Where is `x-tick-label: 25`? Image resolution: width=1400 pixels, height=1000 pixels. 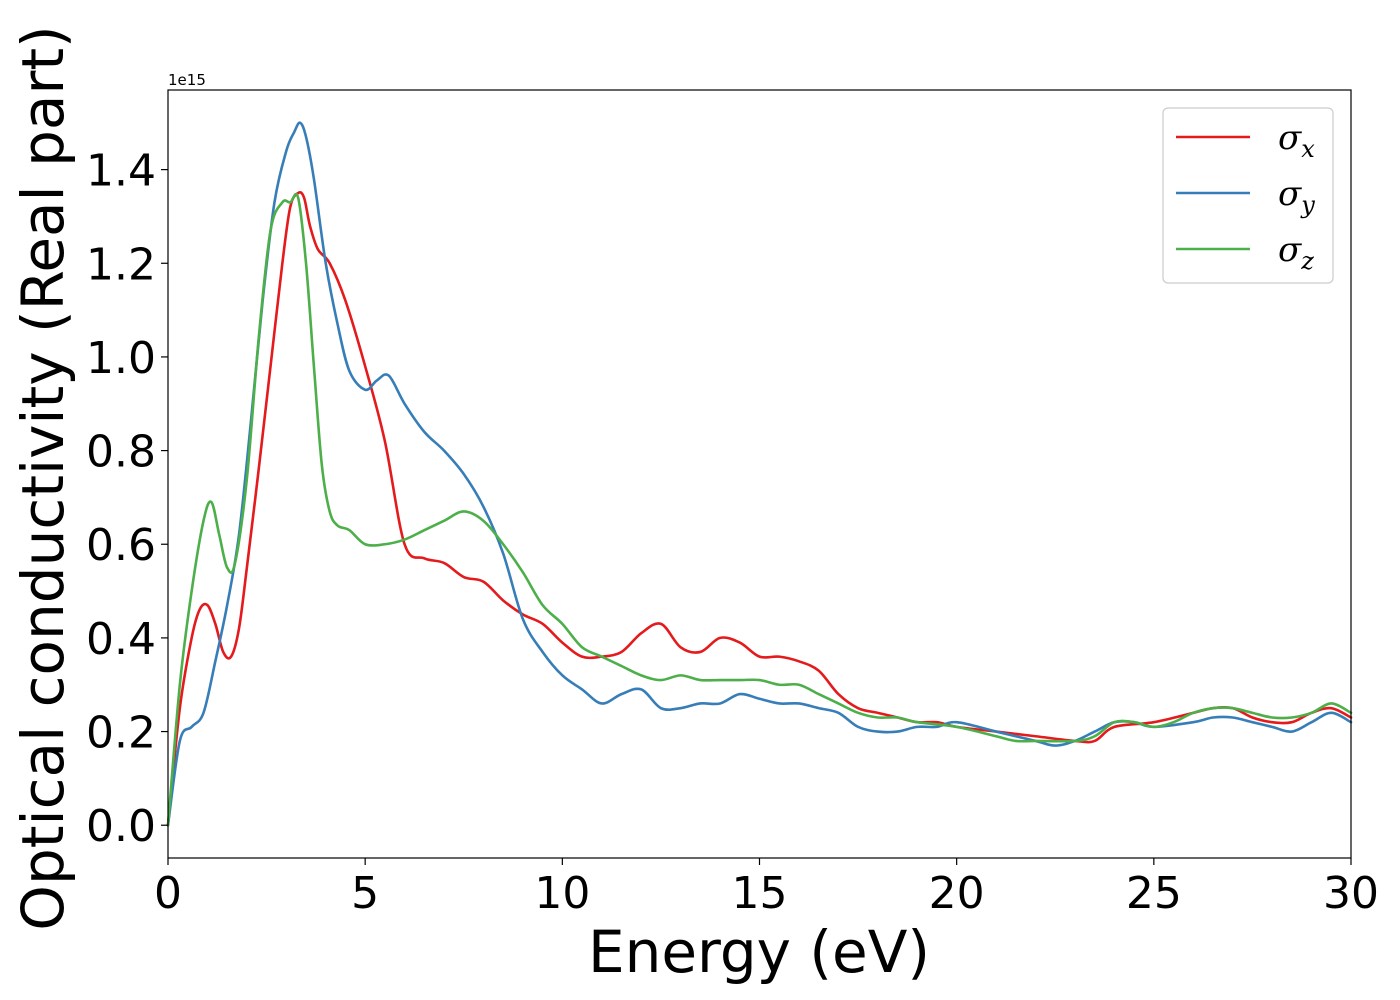 x-tick-label: 25 is located at coordinates (1154, 893).